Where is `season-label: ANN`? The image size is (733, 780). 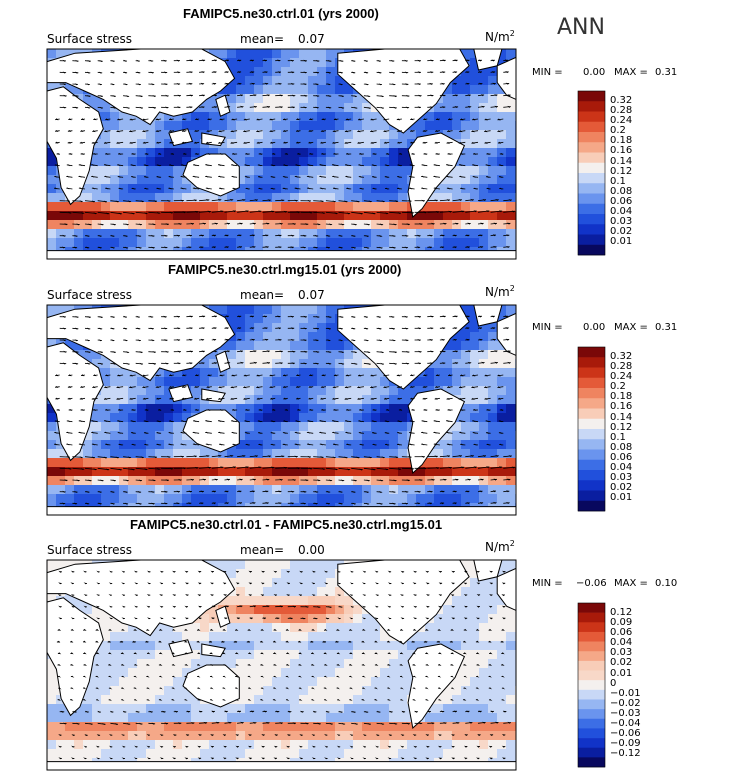
season-label: ANN is located at coordinates (581, 27).